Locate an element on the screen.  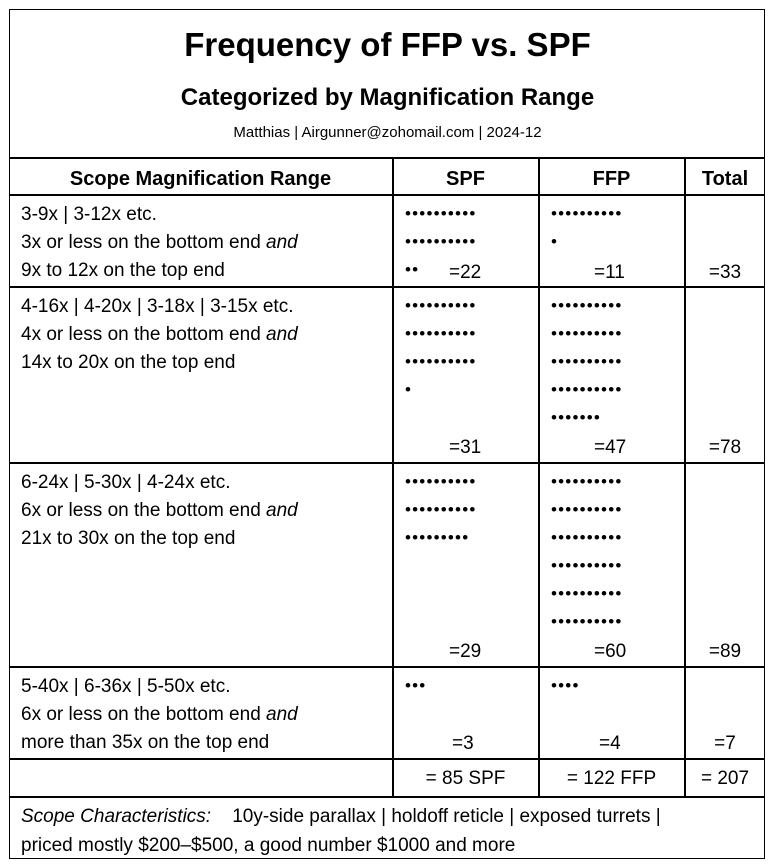
range-examples: 3-9x | 3-12x etc. is located at coordinates (89, 214).